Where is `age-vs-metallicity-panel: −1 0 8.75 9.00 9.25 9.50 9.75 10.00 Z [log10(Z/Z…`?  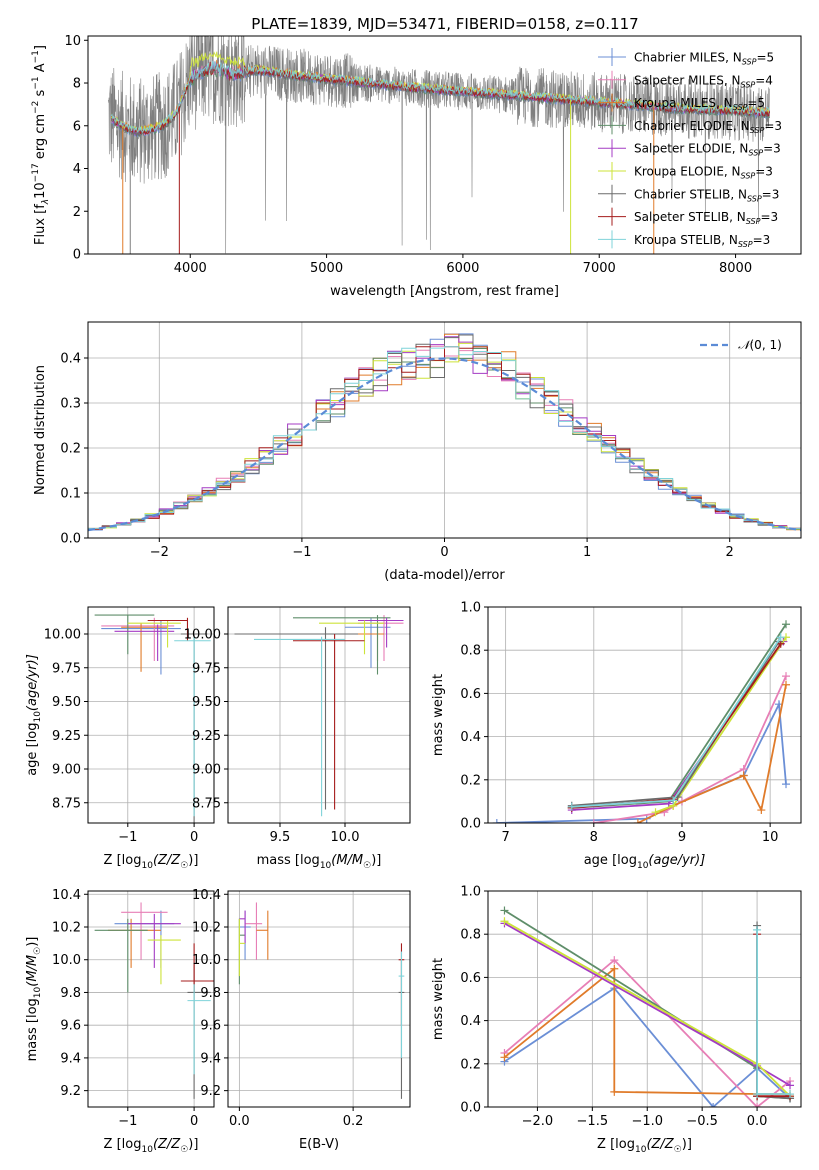 age-vs-metallicity-panel: −1 0 8.75 9.00 9.25 9.50 9.75 10.00 Z [log10(Z/Z… is located at coordinates (120, 738).